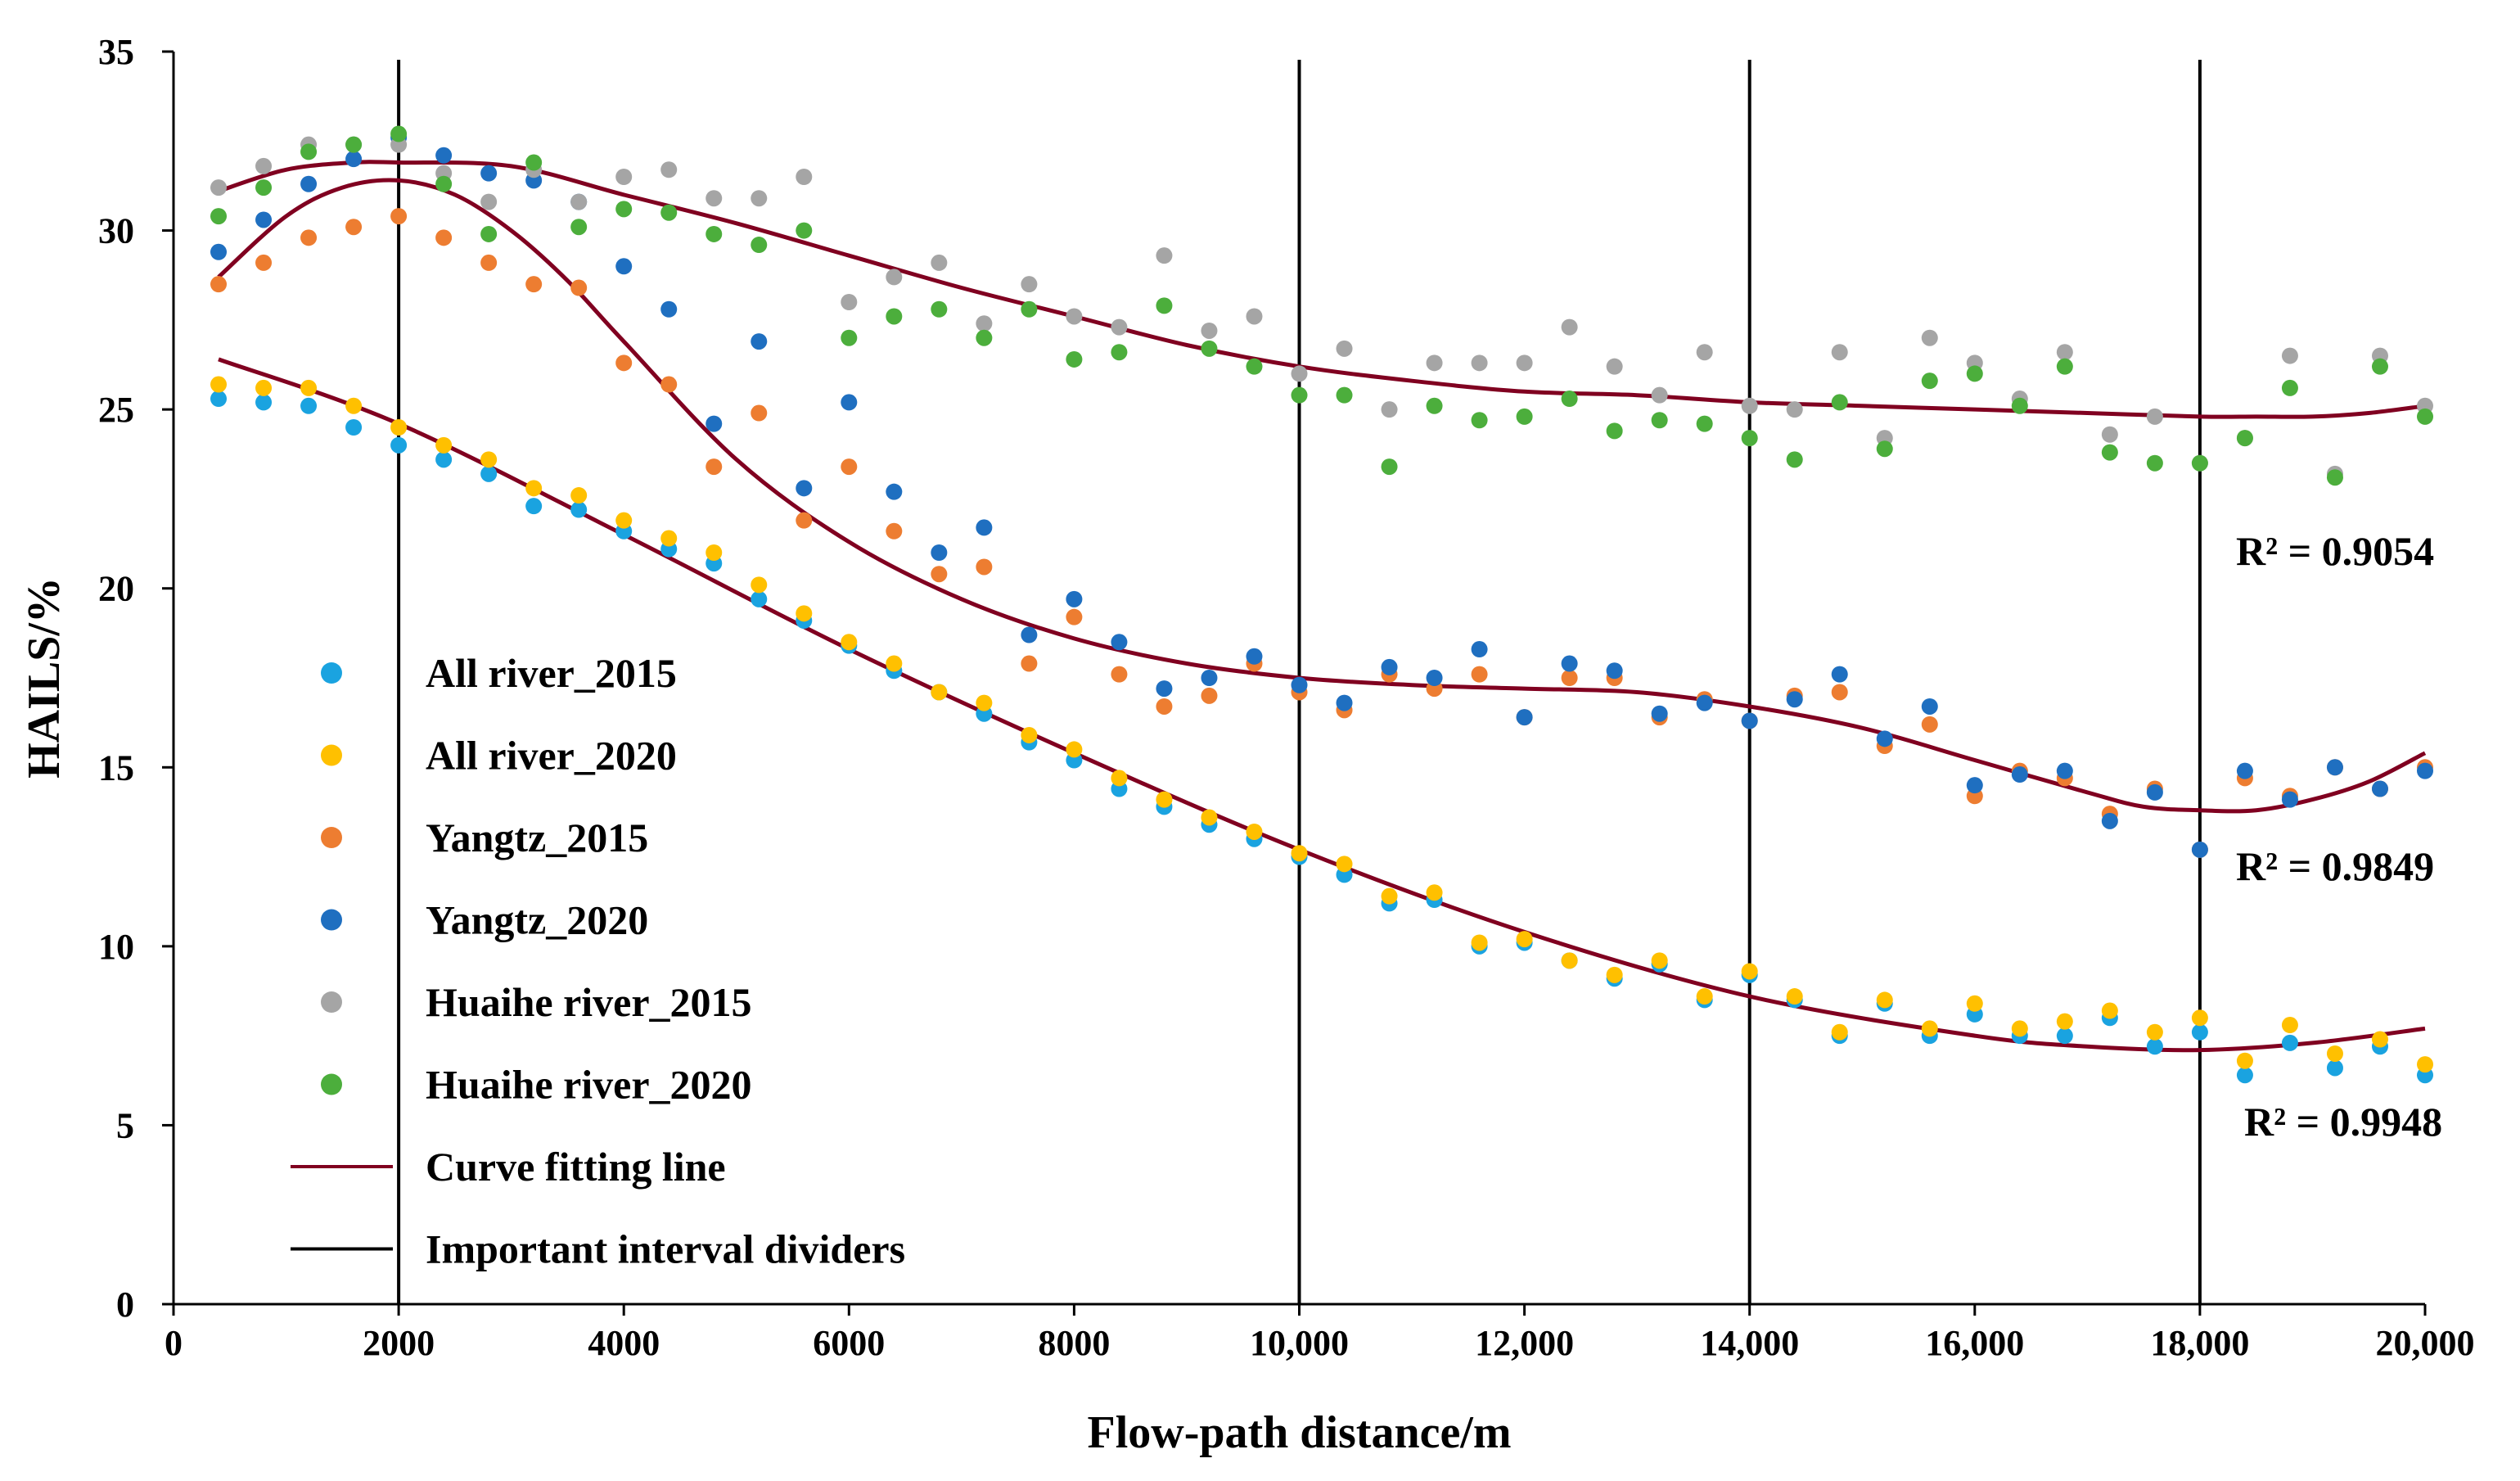 The width and height of the screenshot is (2520, 1481). What do you see at coordinates (45, 678) in the screenshot?
I see `y-axis-title: HAILS/%` at bounding box center [45, 678].